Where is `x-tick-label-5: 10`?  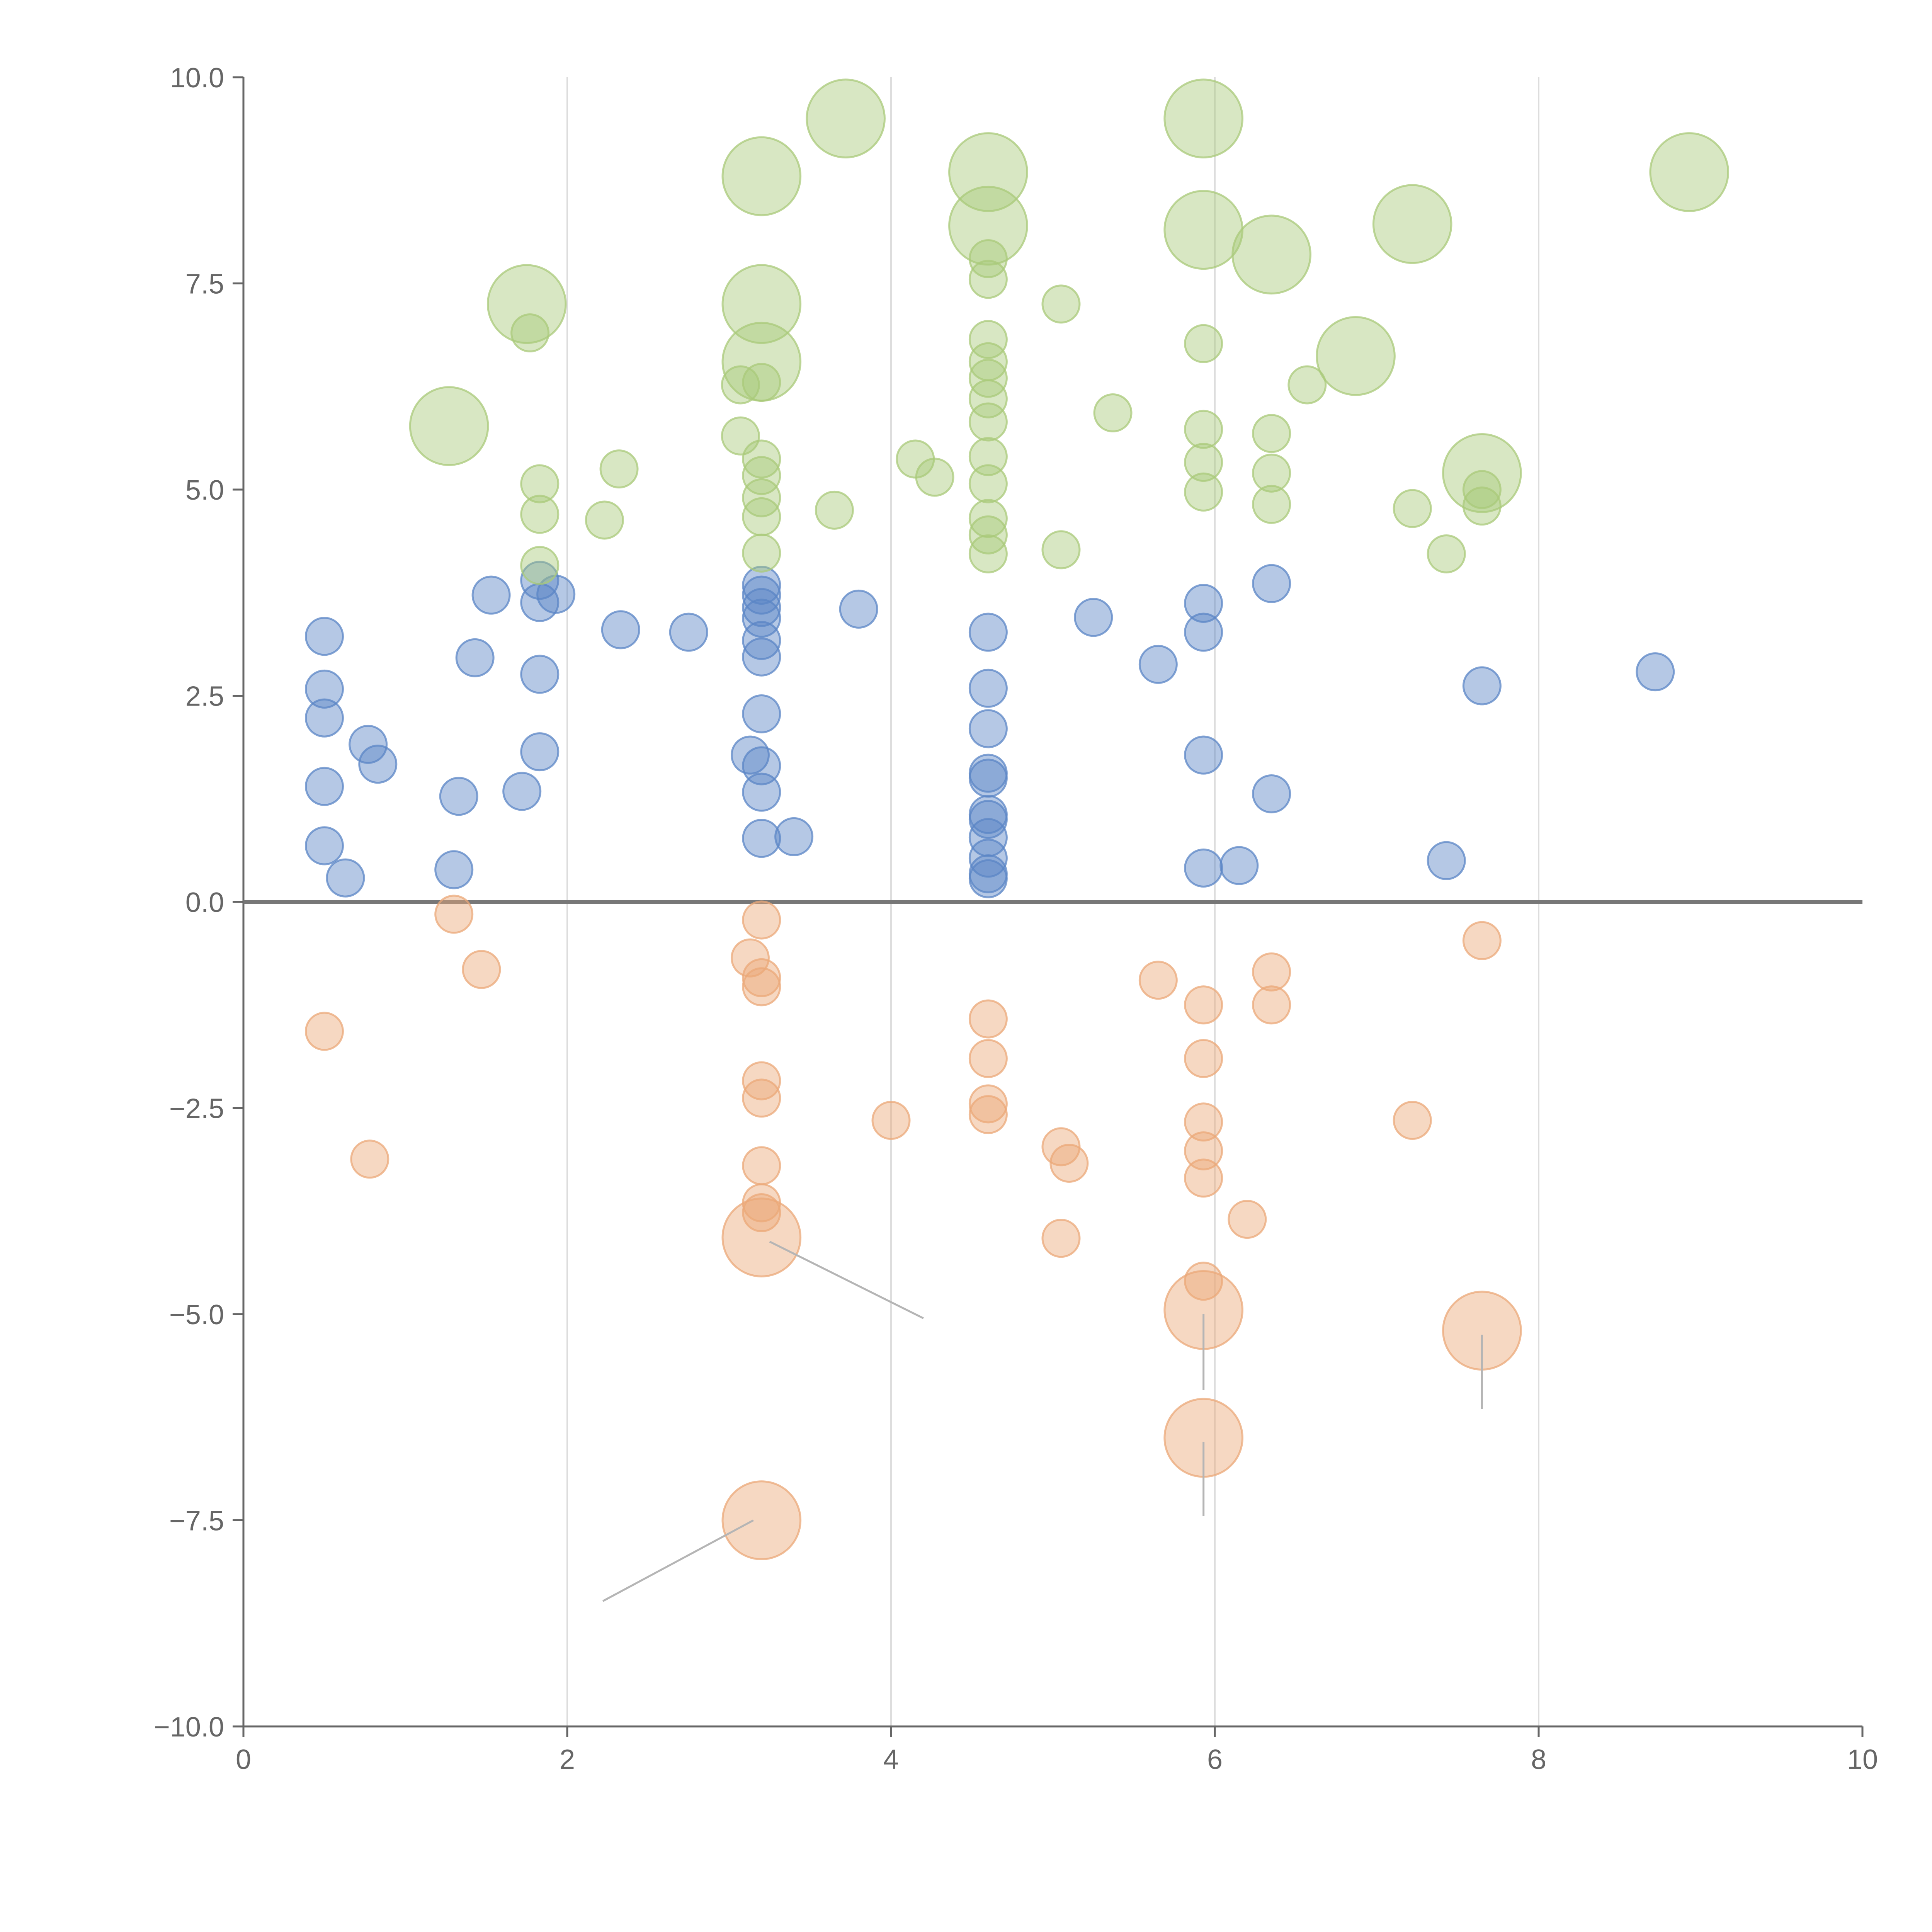 x-tick-label-5: 10 is located at coordinates (1863, 1759).